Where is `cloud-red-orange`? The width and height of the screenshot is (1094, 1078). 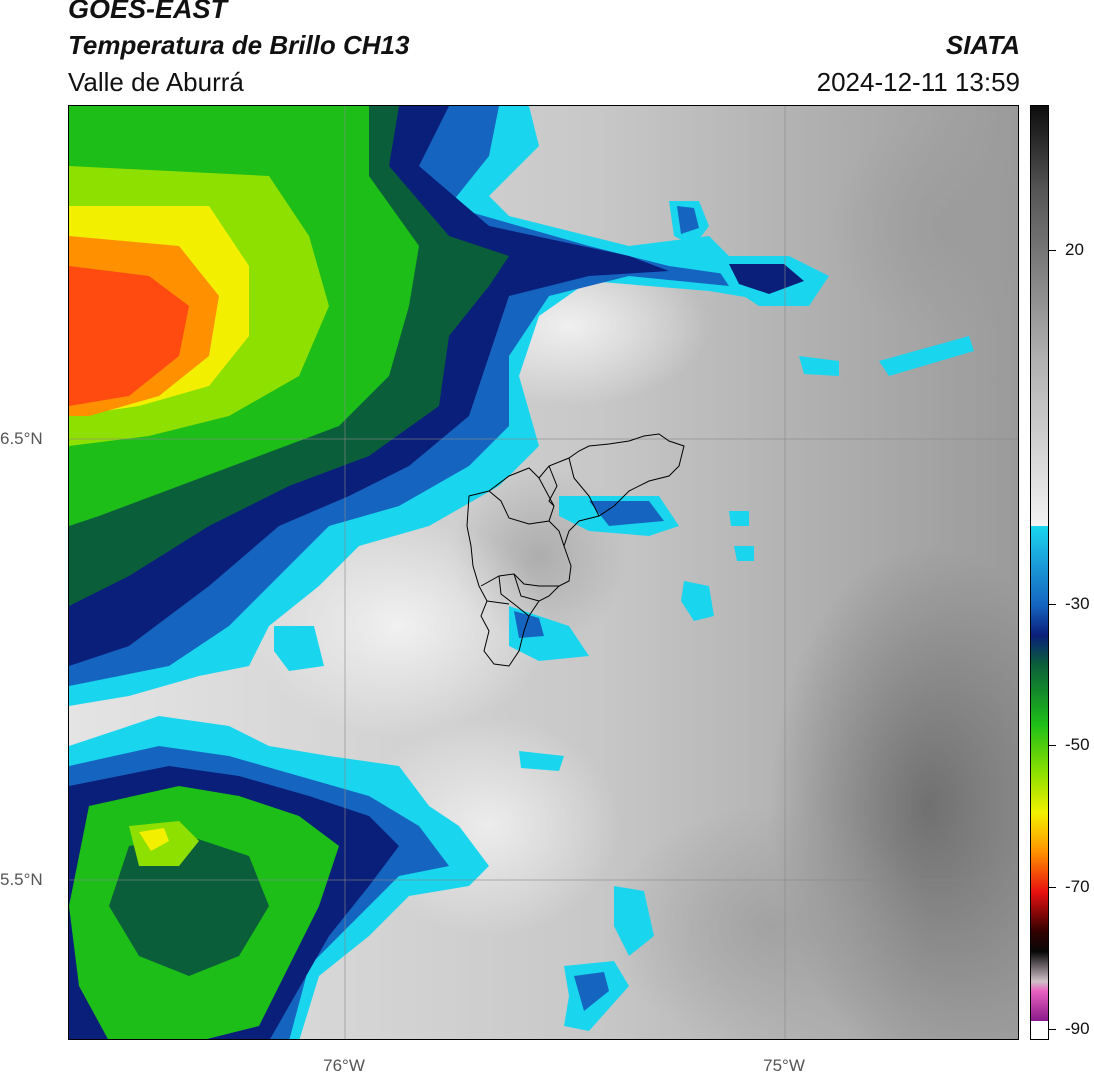
cloud-red-orange is located at coordinates (129, 336).